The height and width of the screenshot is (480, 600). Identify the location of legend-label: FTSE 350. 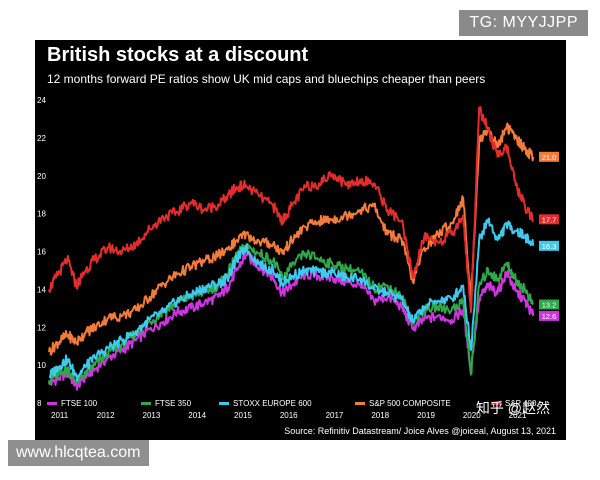
(173, 403).